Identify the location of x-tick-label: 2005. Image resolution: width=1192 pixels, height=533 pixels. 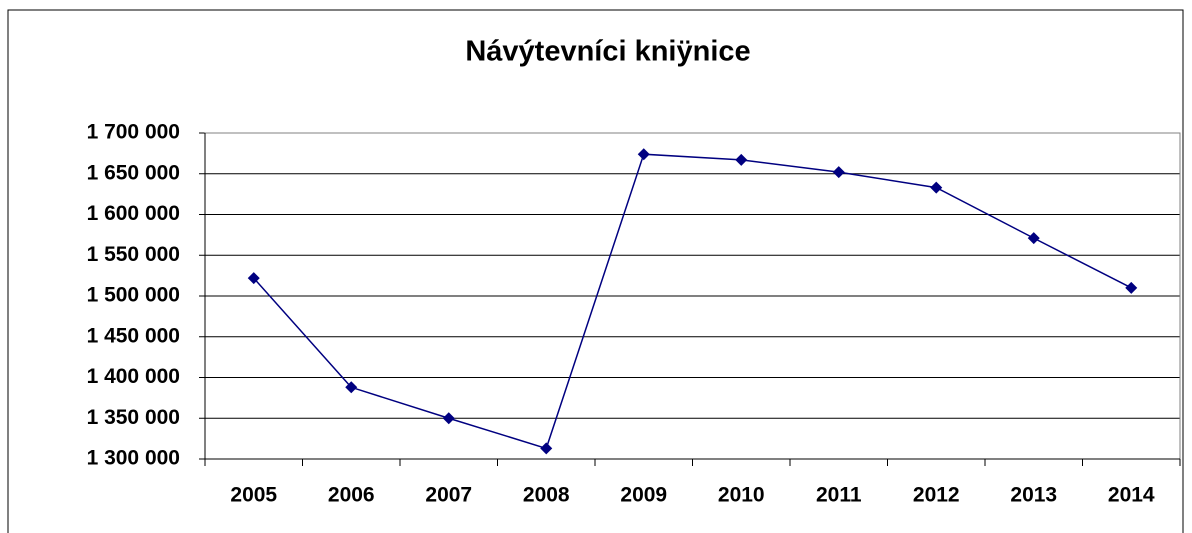
(253, 495).